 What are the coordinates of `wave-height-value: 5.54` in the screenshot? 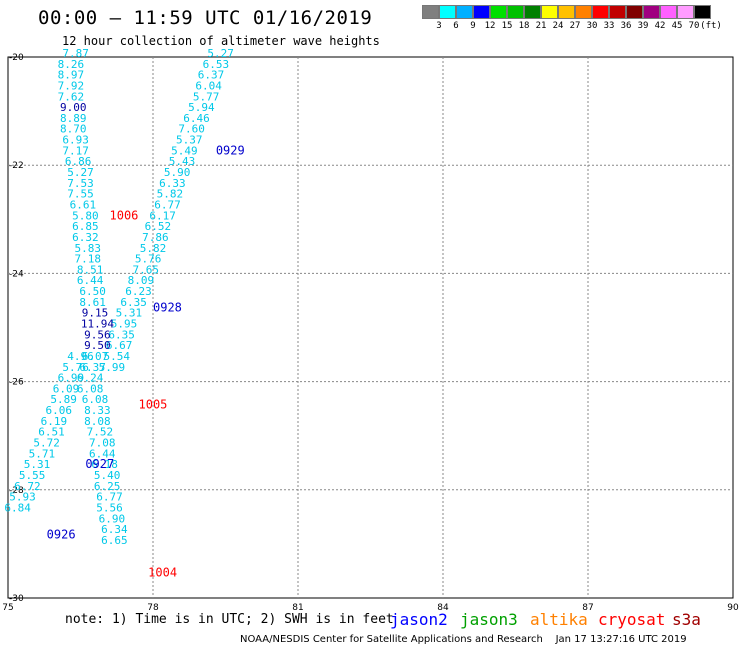 It's located at (117, 356).